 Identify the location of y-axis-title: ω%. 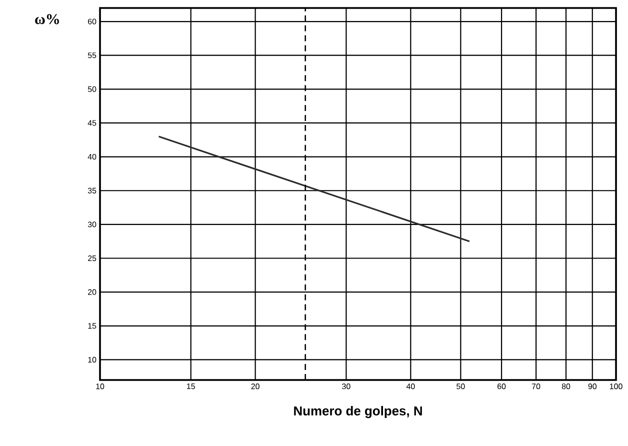
(47, 19).